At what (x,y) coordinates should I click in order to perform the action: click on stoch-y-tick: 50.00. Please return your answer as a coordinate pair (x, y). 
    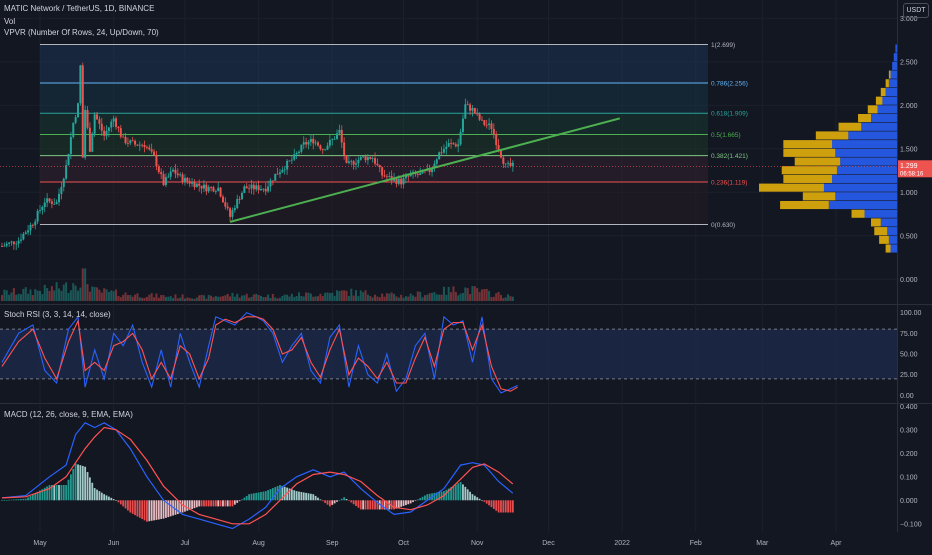
    Looking at the image, I should click on (909, 355).